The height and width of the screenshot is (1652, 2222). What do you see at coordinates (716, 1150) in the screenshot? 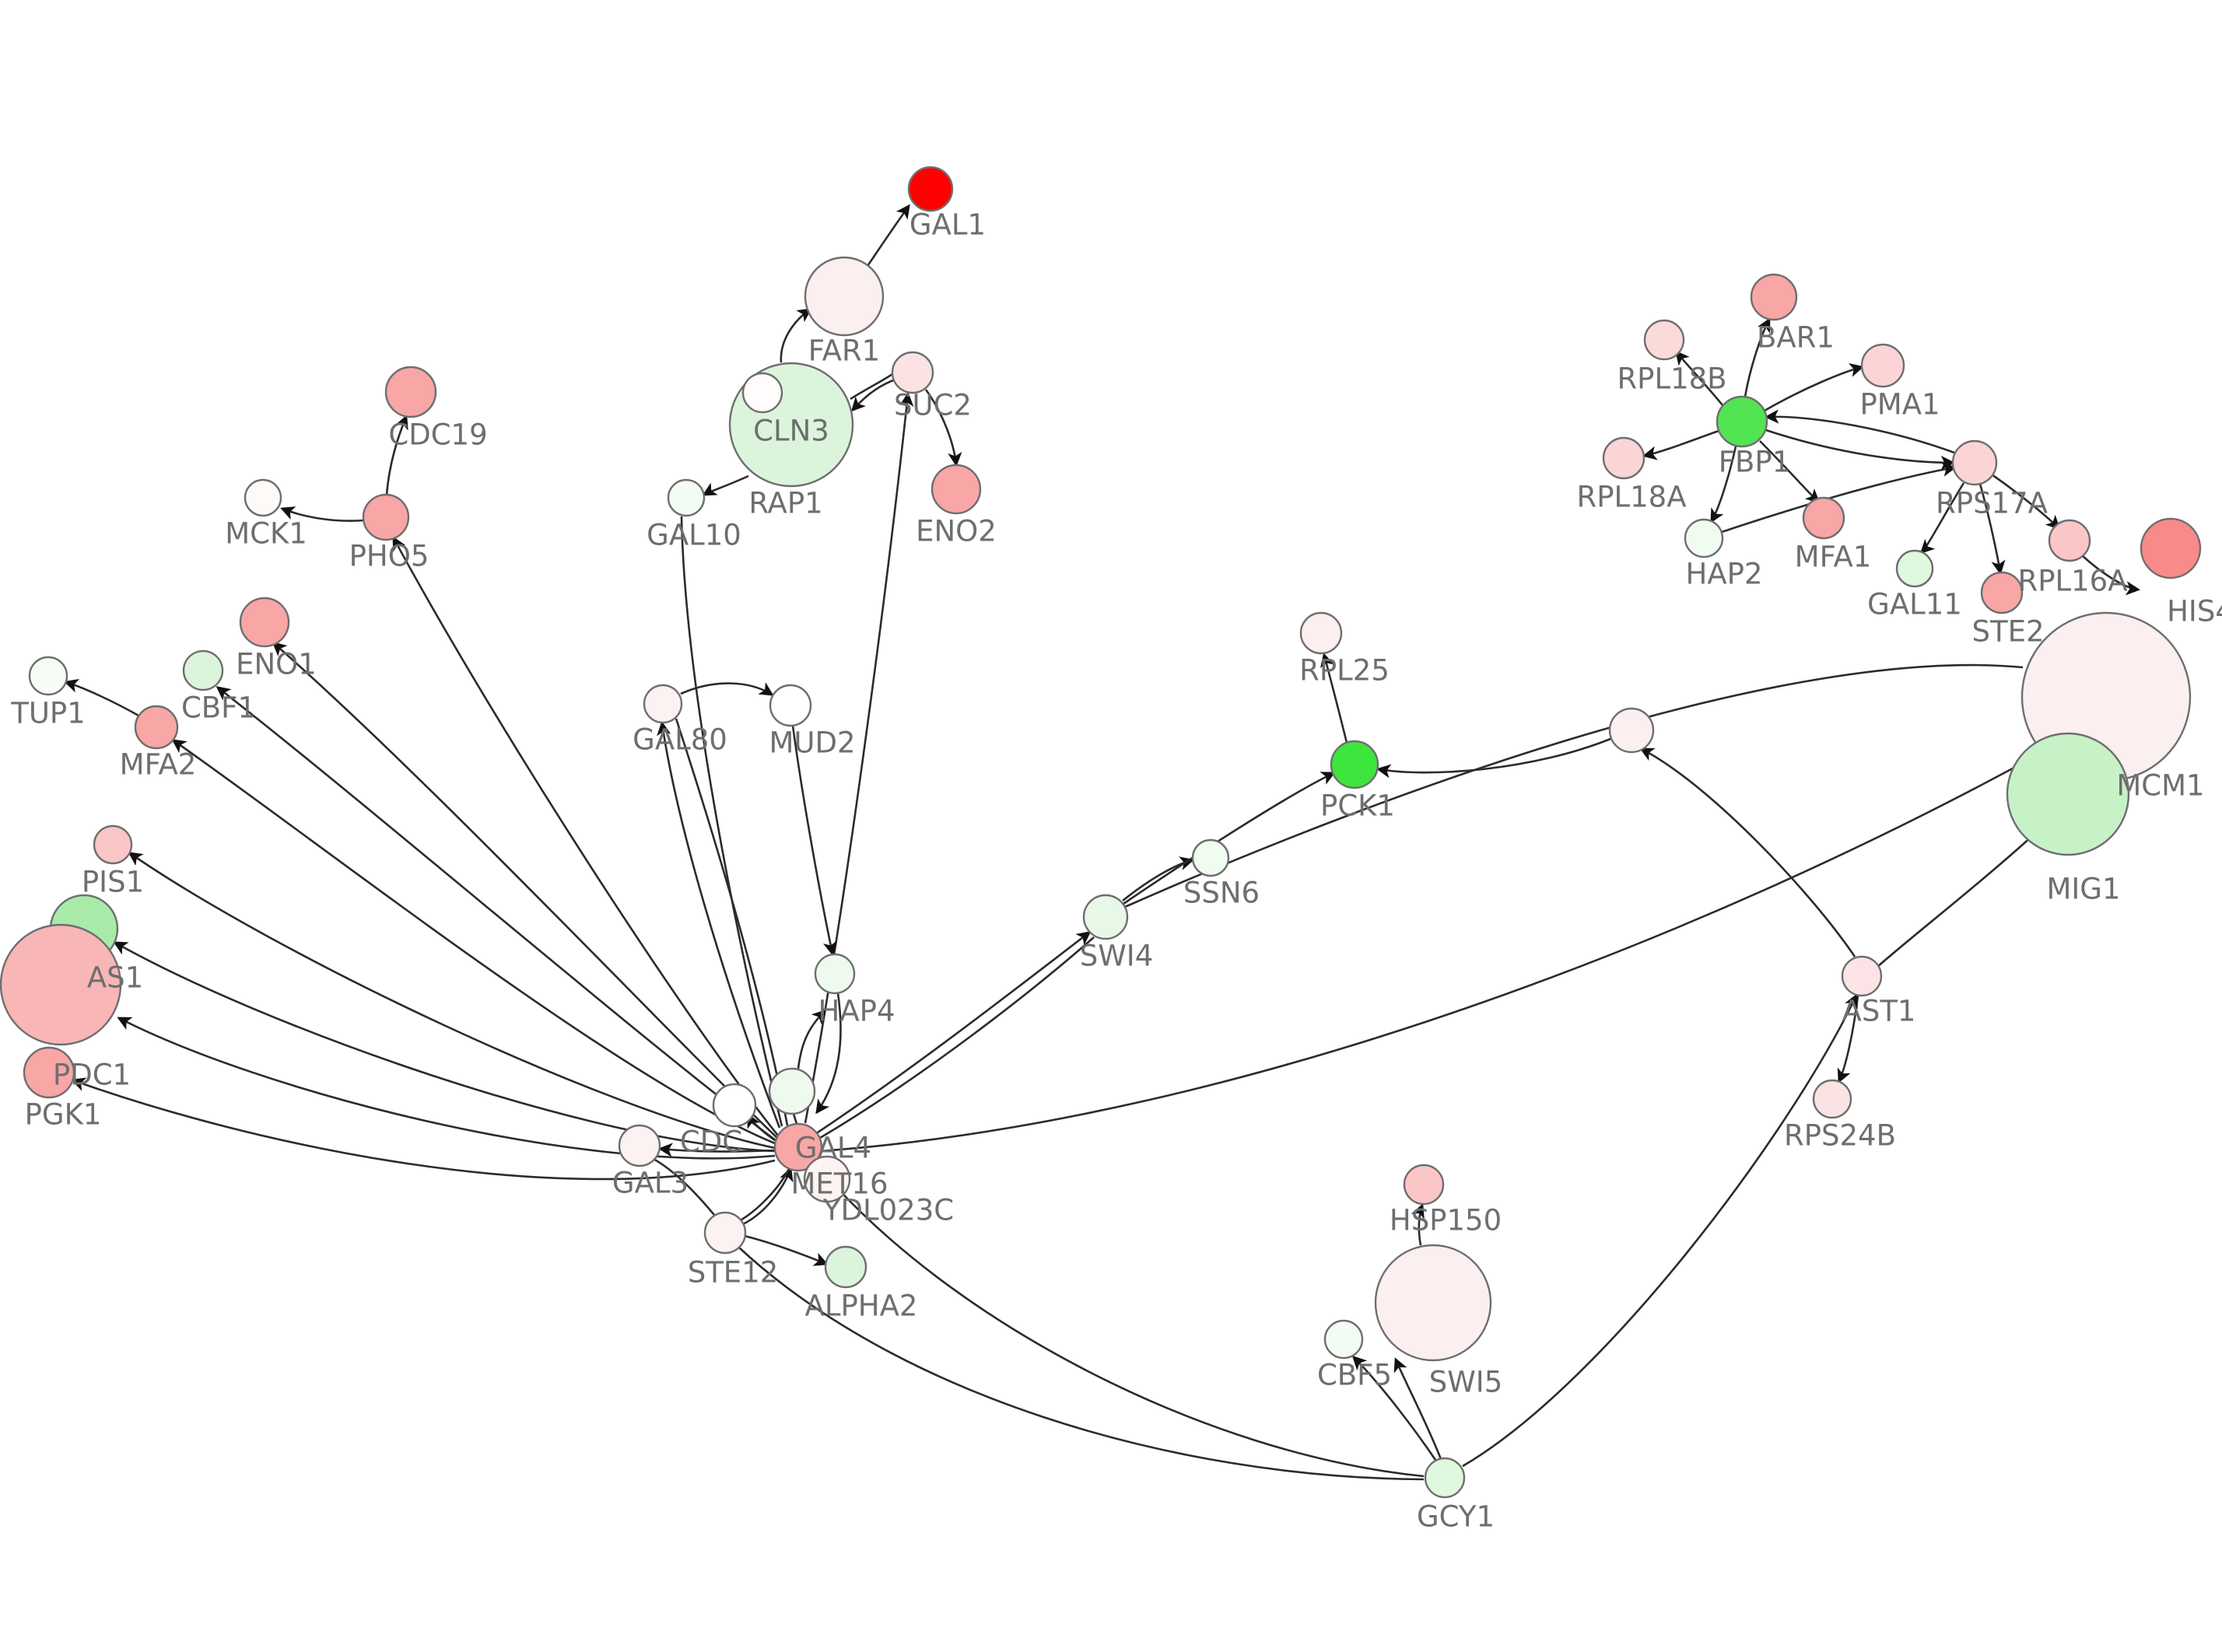
I see `edge-GAL4-to-GAL3` at bounding box center [716, 1150].